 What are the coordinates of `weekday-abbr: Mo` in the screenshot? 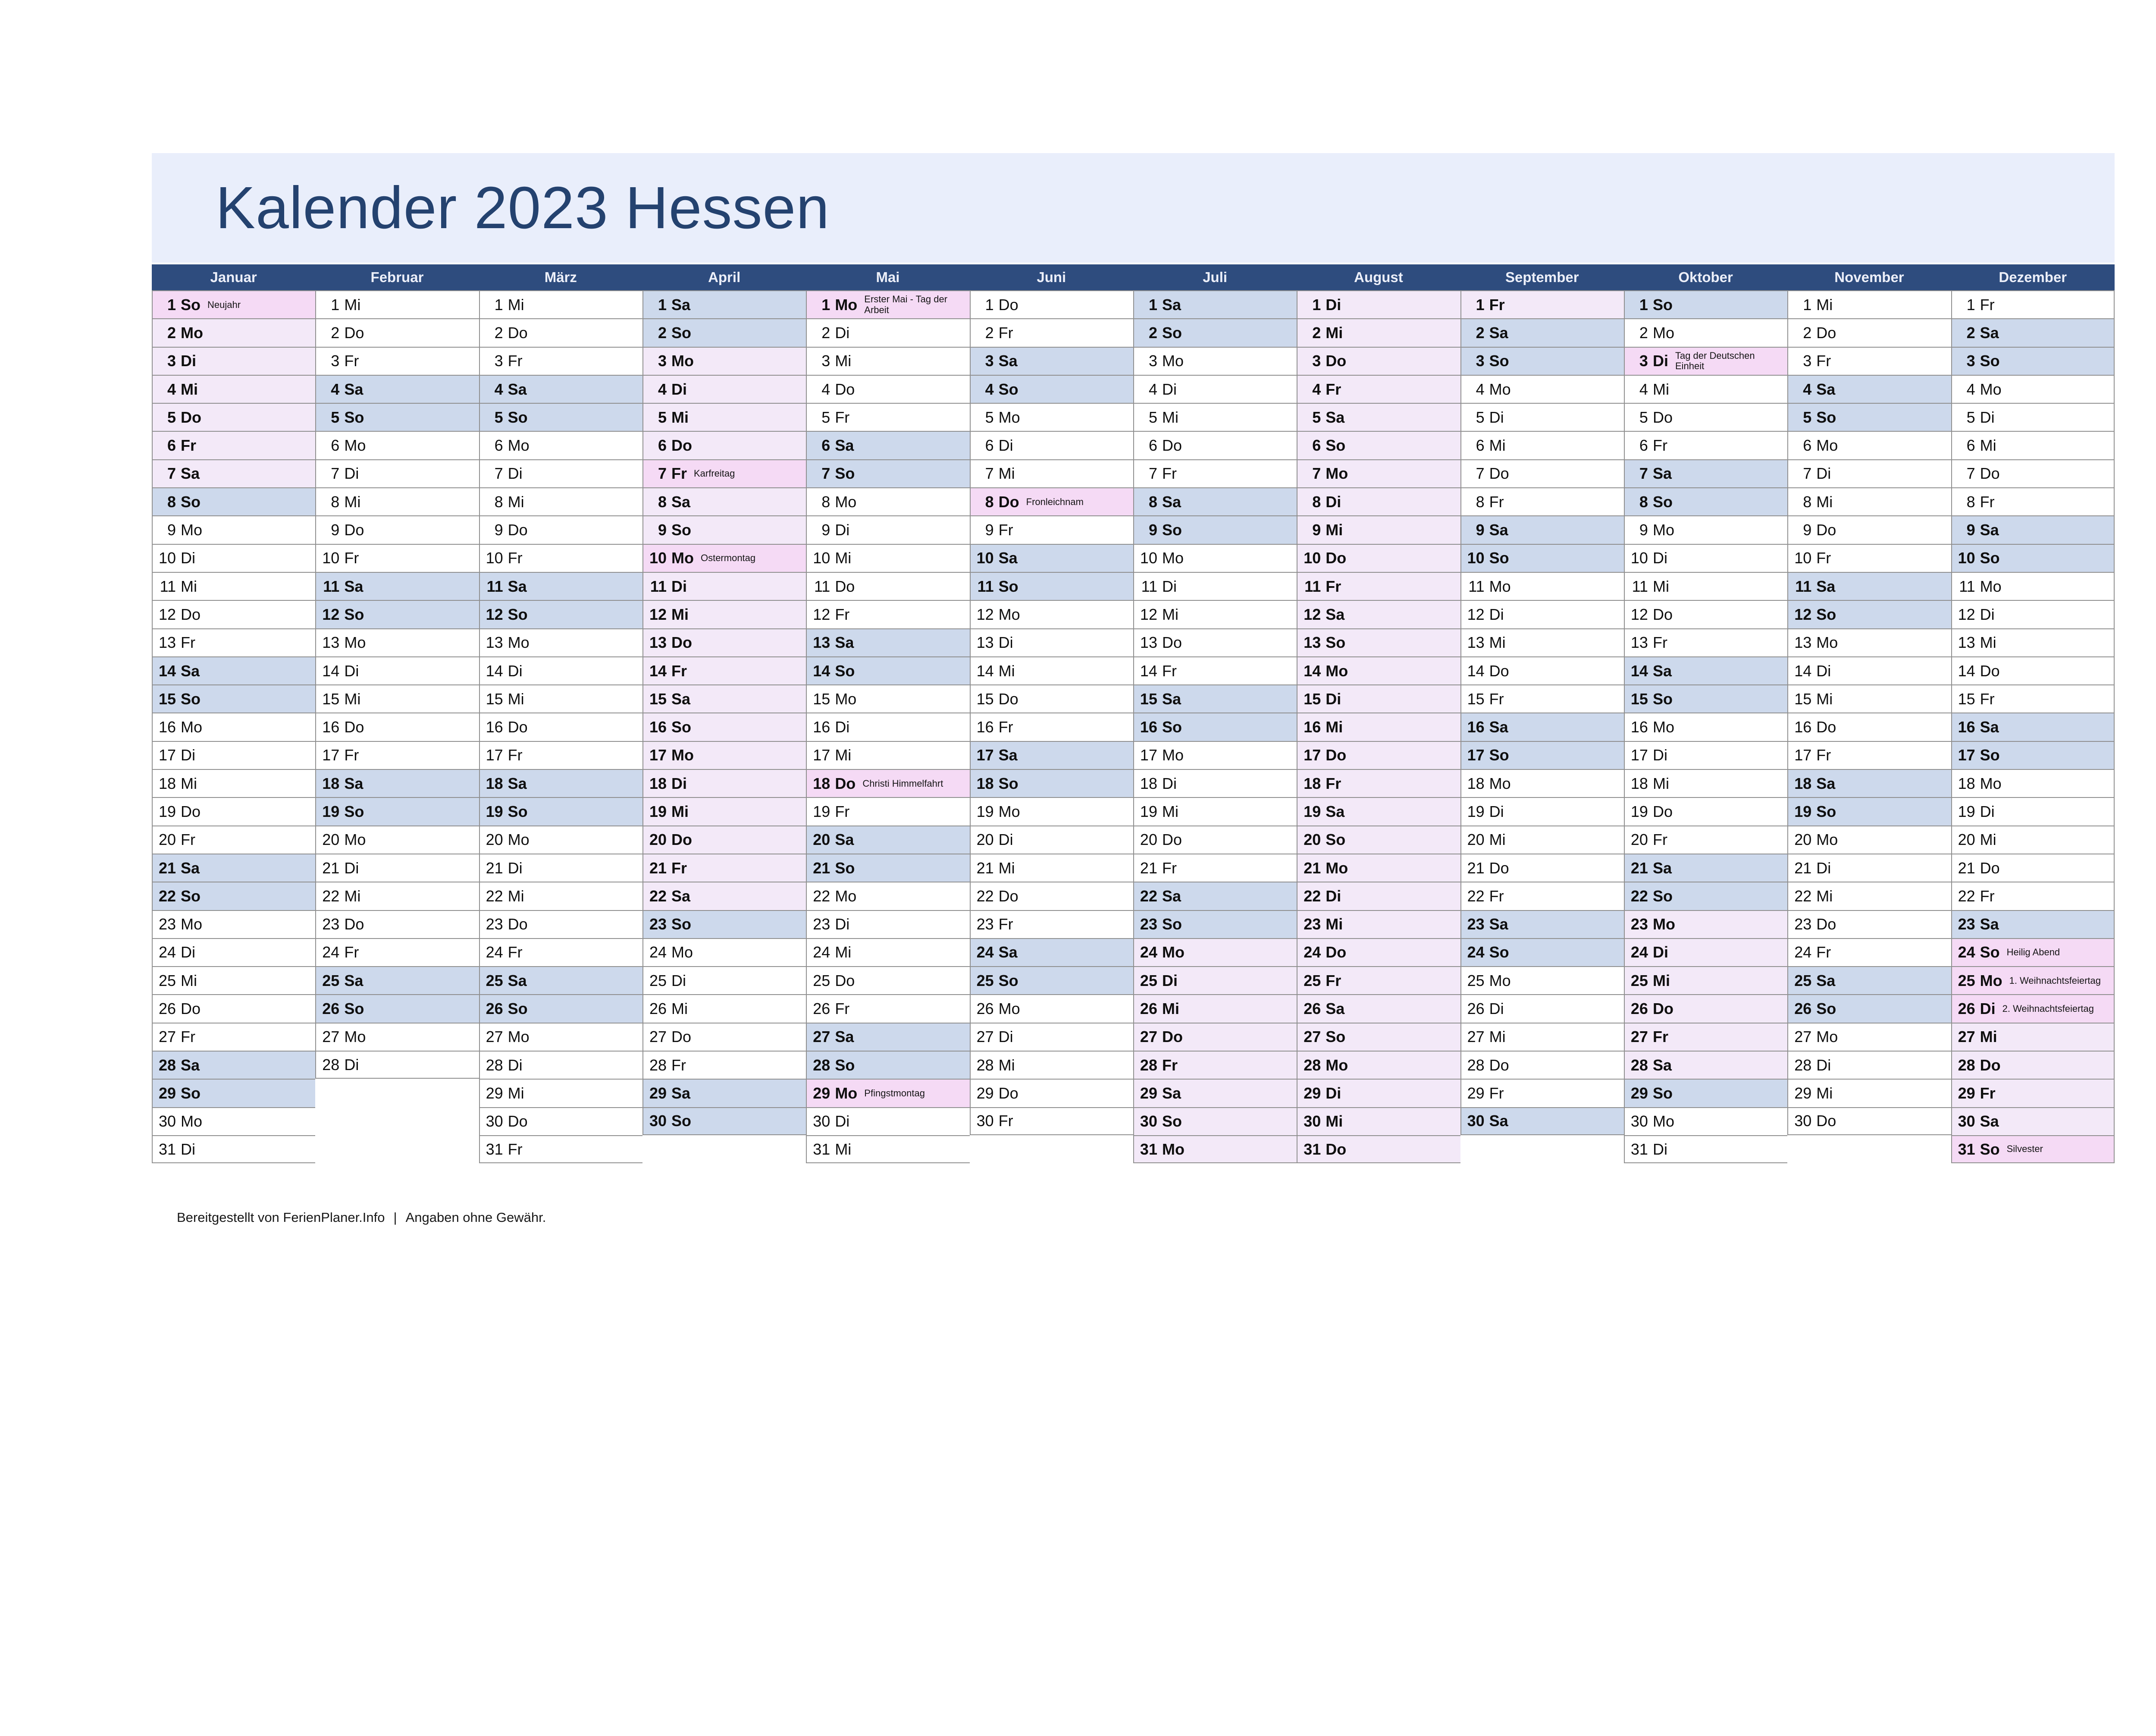 It's located at (682, 952).